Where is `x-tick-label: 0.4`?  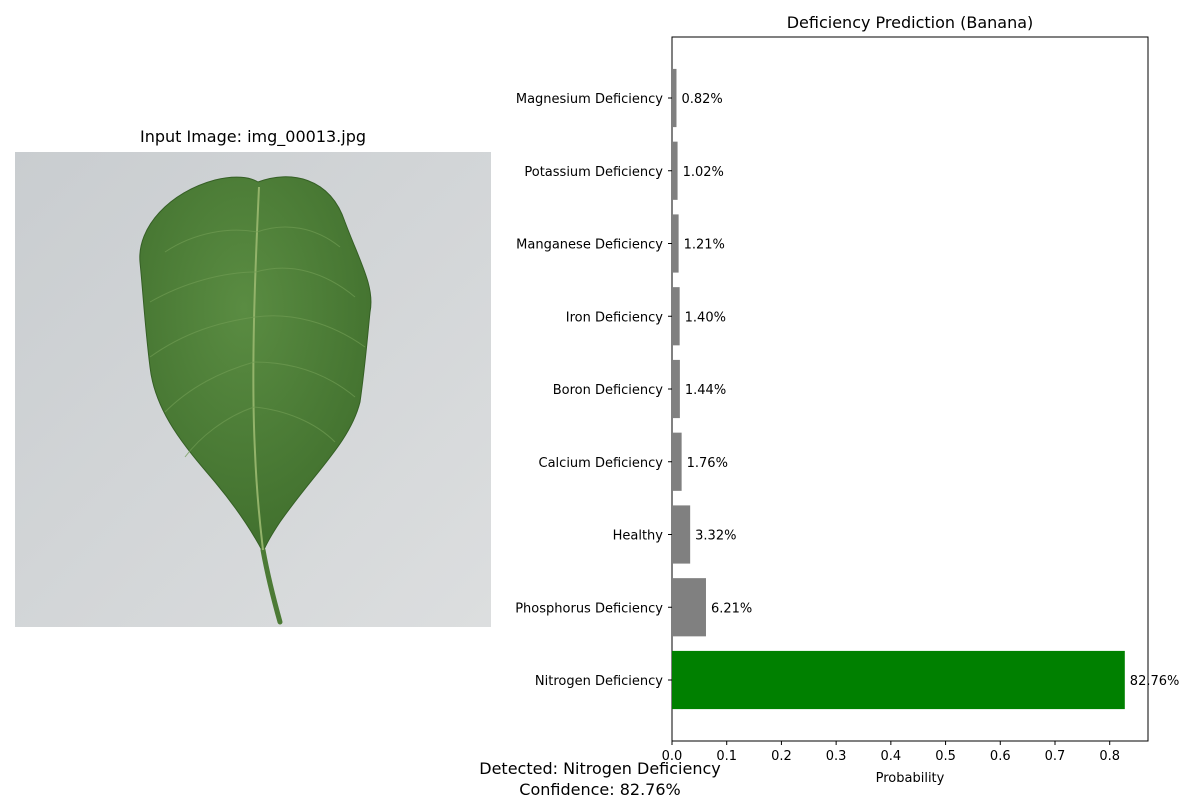 x-tick-label: 0.4 is located at coordinates (891, 756).